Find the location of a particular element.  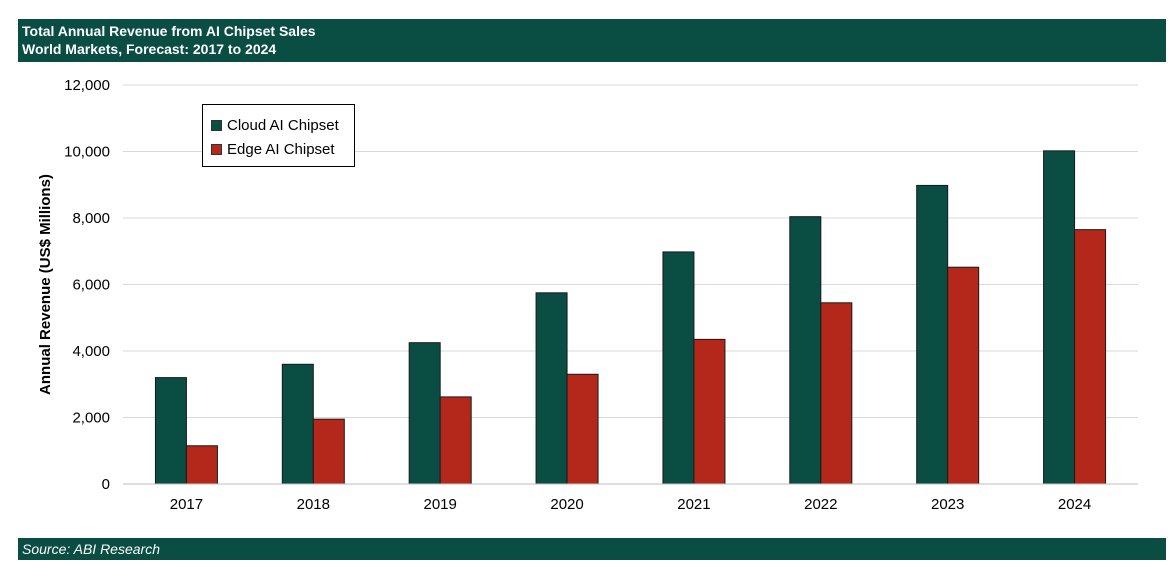

legend-swatch-edge is located at coordinates (216, 149).